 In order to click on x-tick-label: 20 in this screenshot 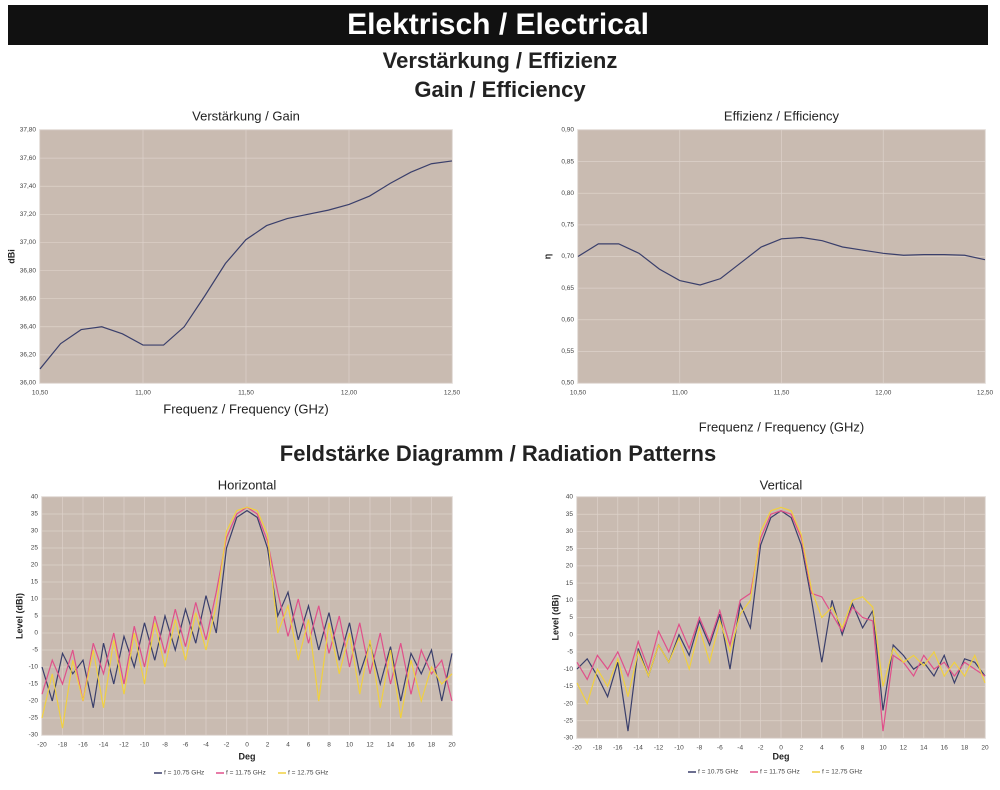, I will do `click(452, 745)`.